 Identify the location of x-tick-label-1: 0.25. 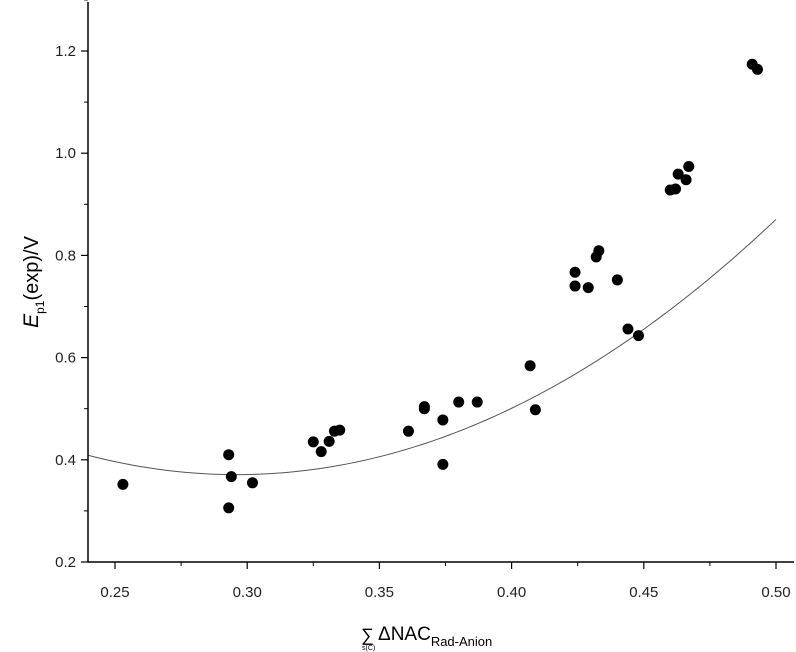
(114, 592).